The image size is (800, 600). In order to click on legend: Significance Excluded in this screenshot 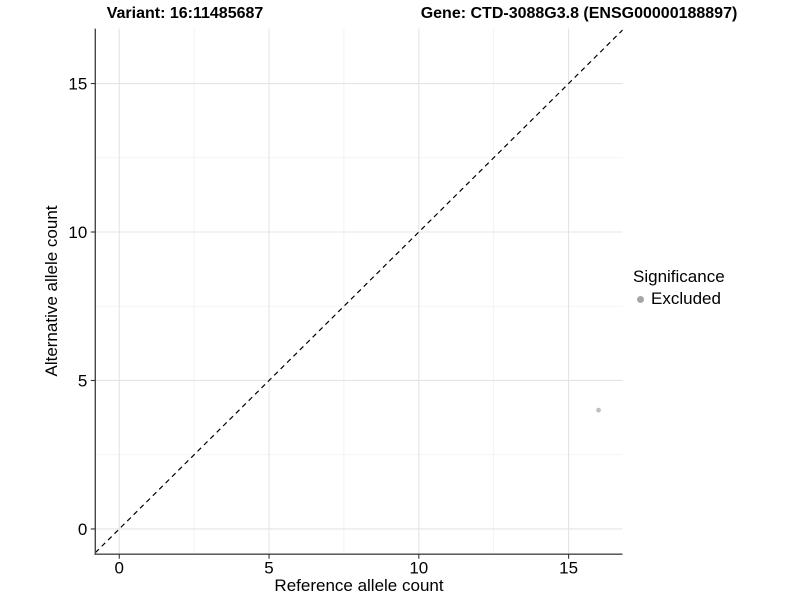, I will do `click(679, 288)`.